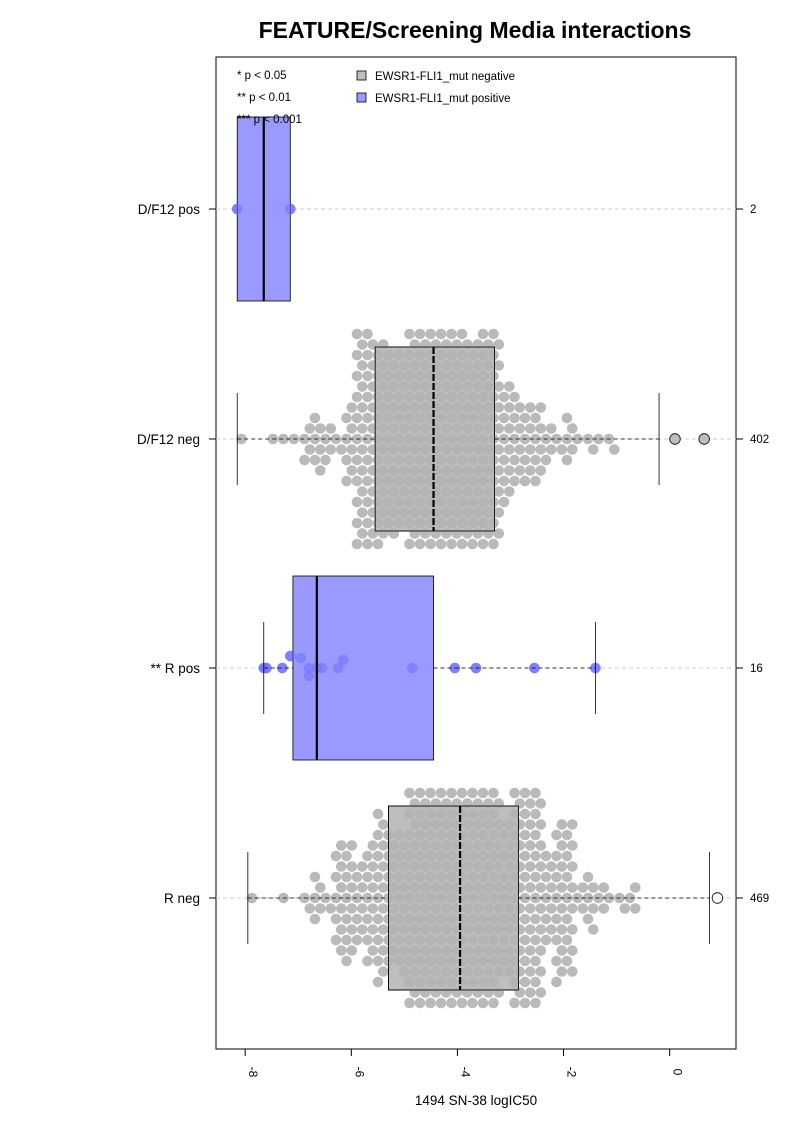 The image size is (793, 1122). I want to click on x-tick-label: -2, so click(572, 1072).